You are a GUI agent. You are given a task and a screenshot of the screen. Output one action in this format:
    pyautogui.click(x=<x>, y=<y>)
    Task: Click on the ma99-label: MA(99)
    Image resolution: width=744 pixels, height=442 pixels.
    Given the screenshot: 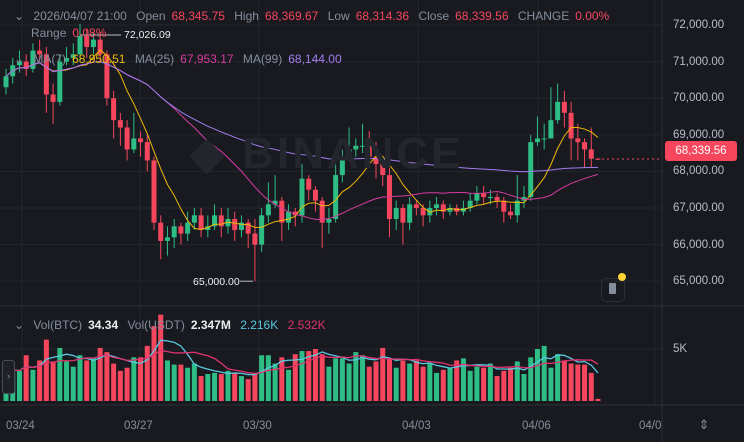 What is the action you would take?
    pyautogui.click(x=262, y=59)
    